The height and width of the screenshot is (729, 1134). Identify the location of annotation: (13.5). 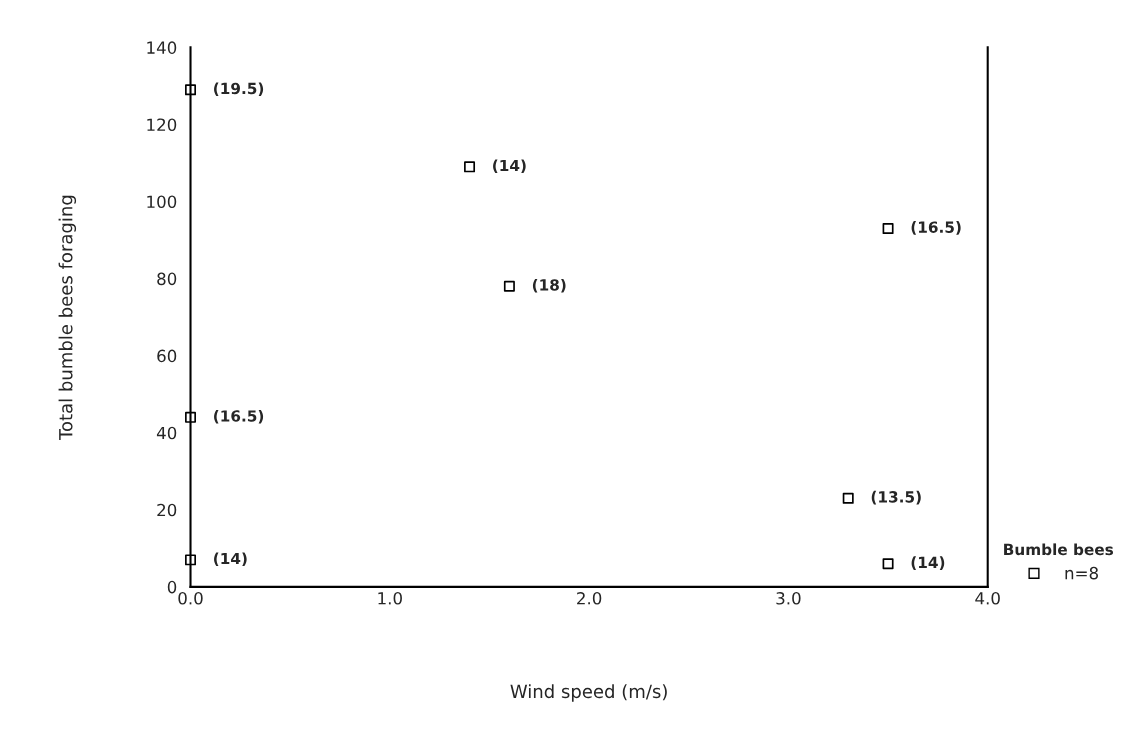
(896, 497).